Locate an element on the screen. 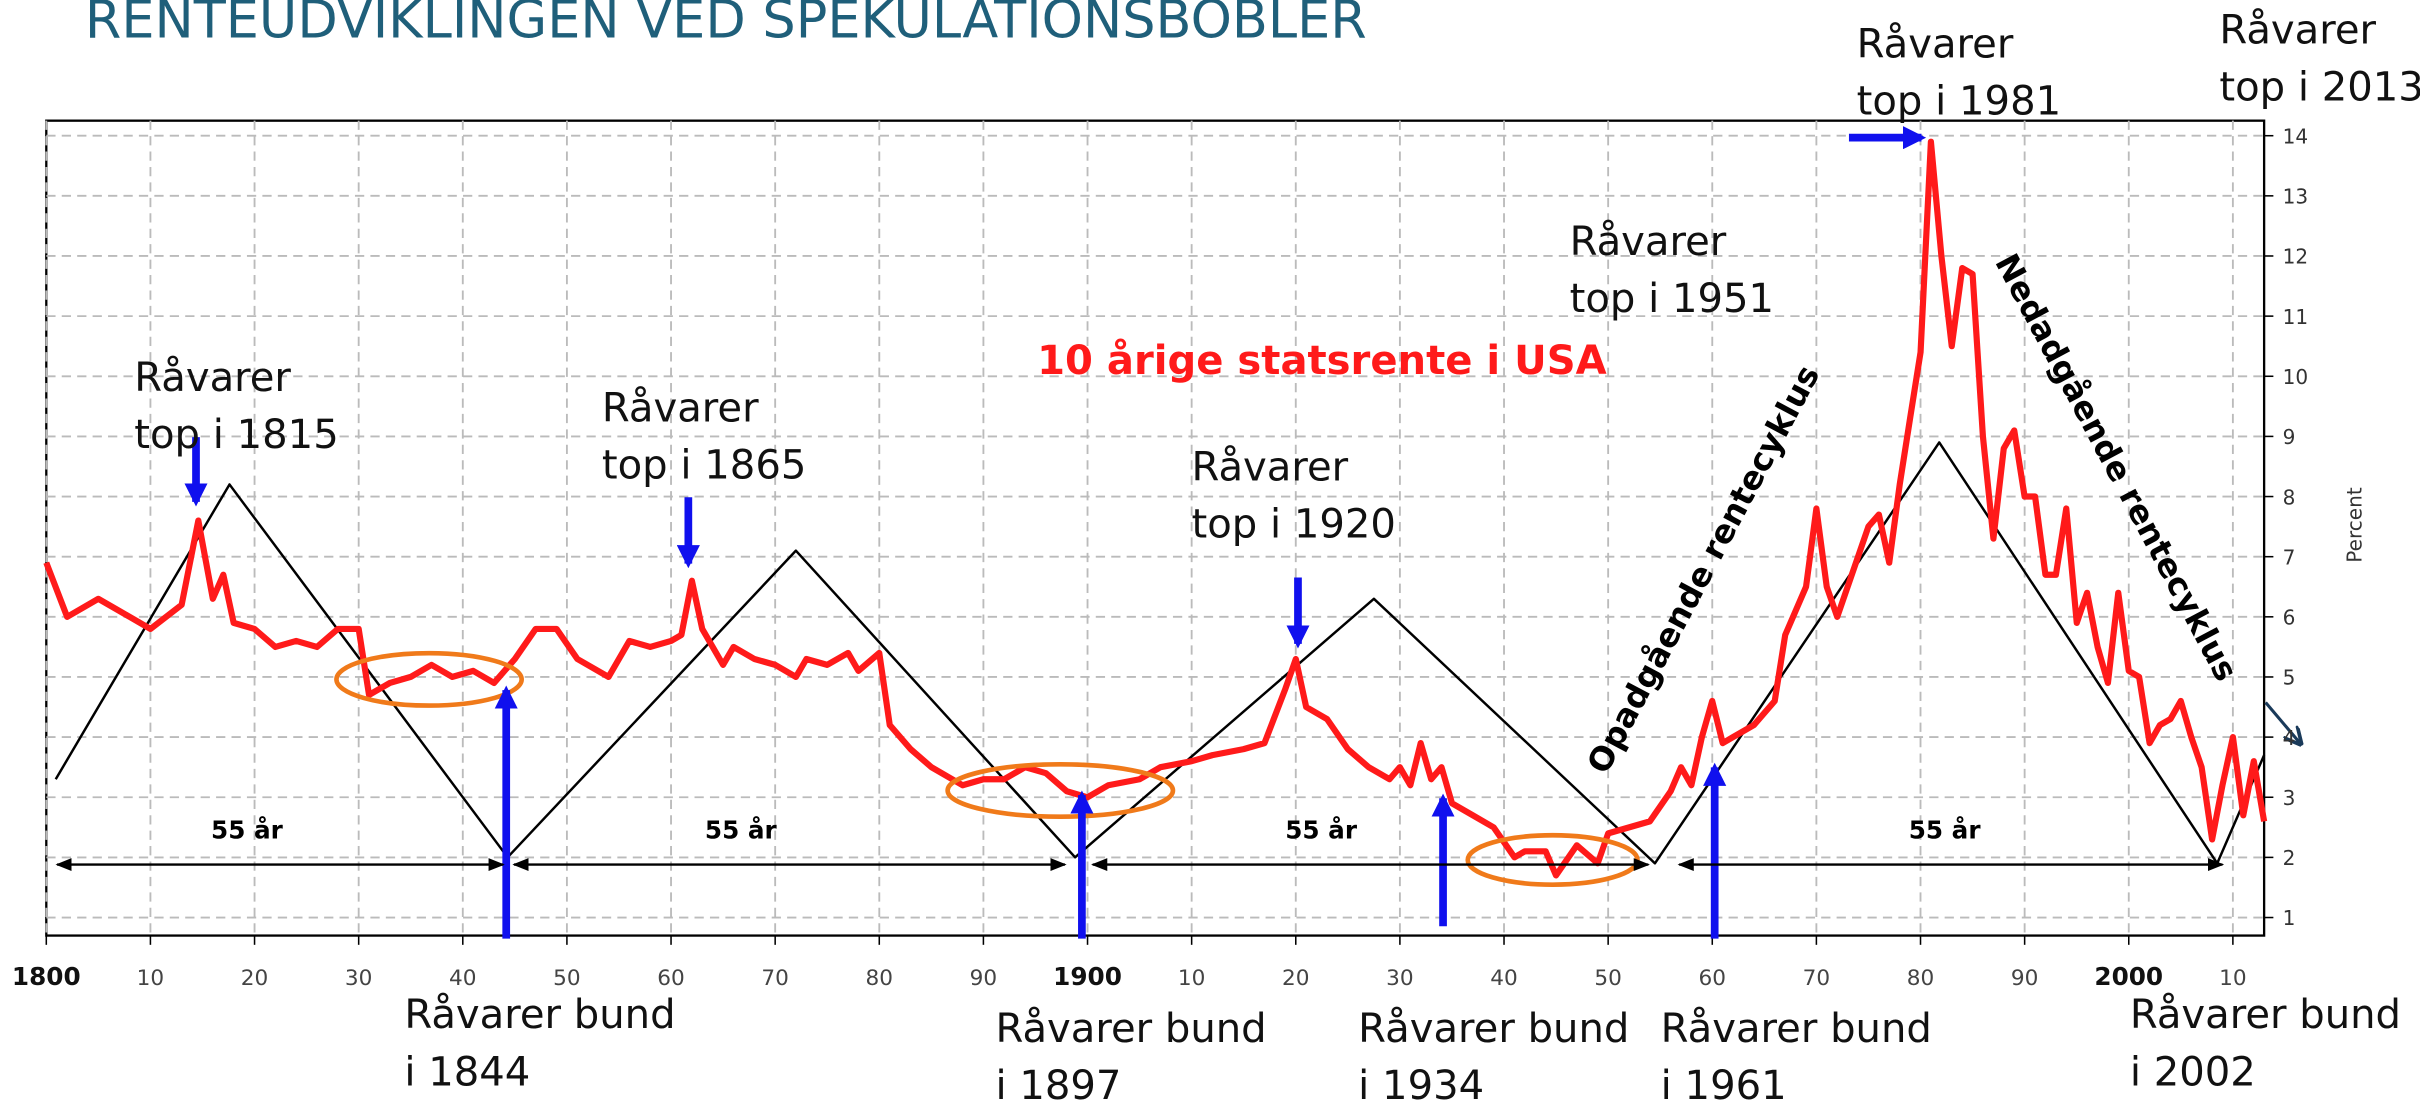 The height and width of the screenshot is (1101, 2420). x-tick-label: 2000 is located at coordinates (2128, 976).